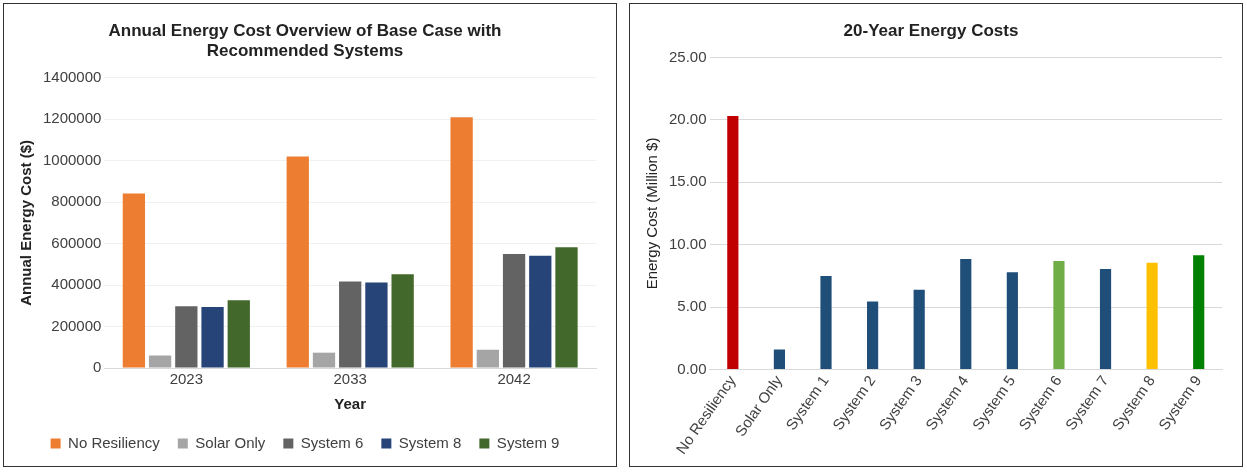  I want to click on x-tick-label: 2042, so click(514, 379).